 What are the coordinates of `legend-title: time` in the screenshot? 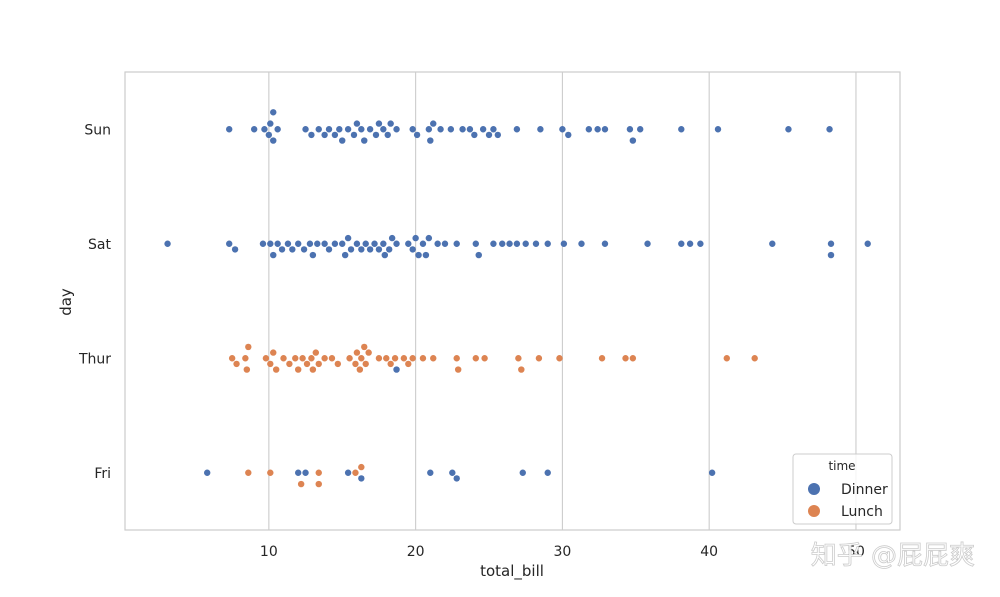 It's located at (841, 466).